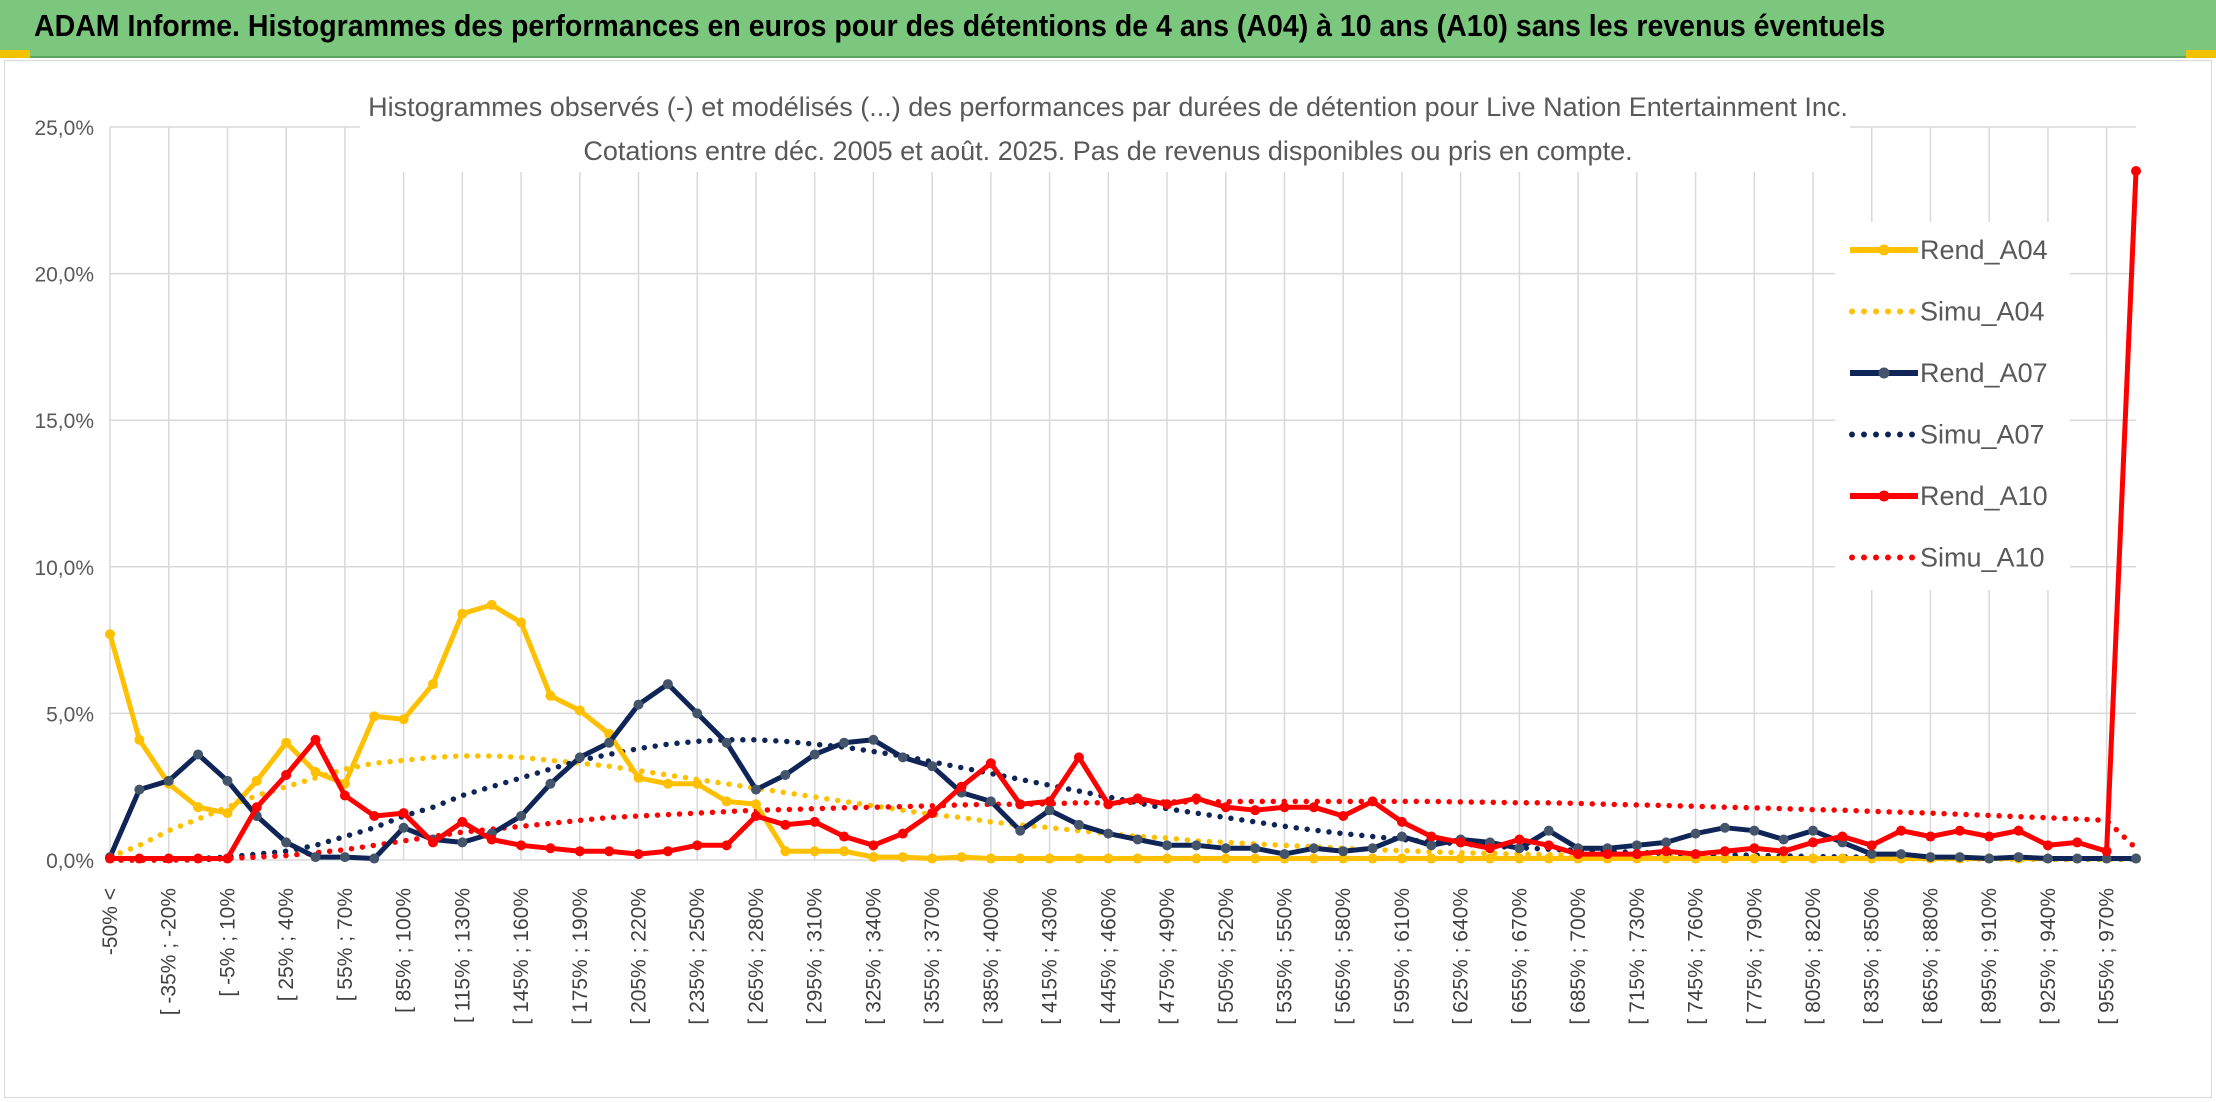 The image size is (2216, 1102). Describe the element at coordinates (1167, 956) in the screenshot. I see `x-tick-label: [ 475% ; 490%` at that location.